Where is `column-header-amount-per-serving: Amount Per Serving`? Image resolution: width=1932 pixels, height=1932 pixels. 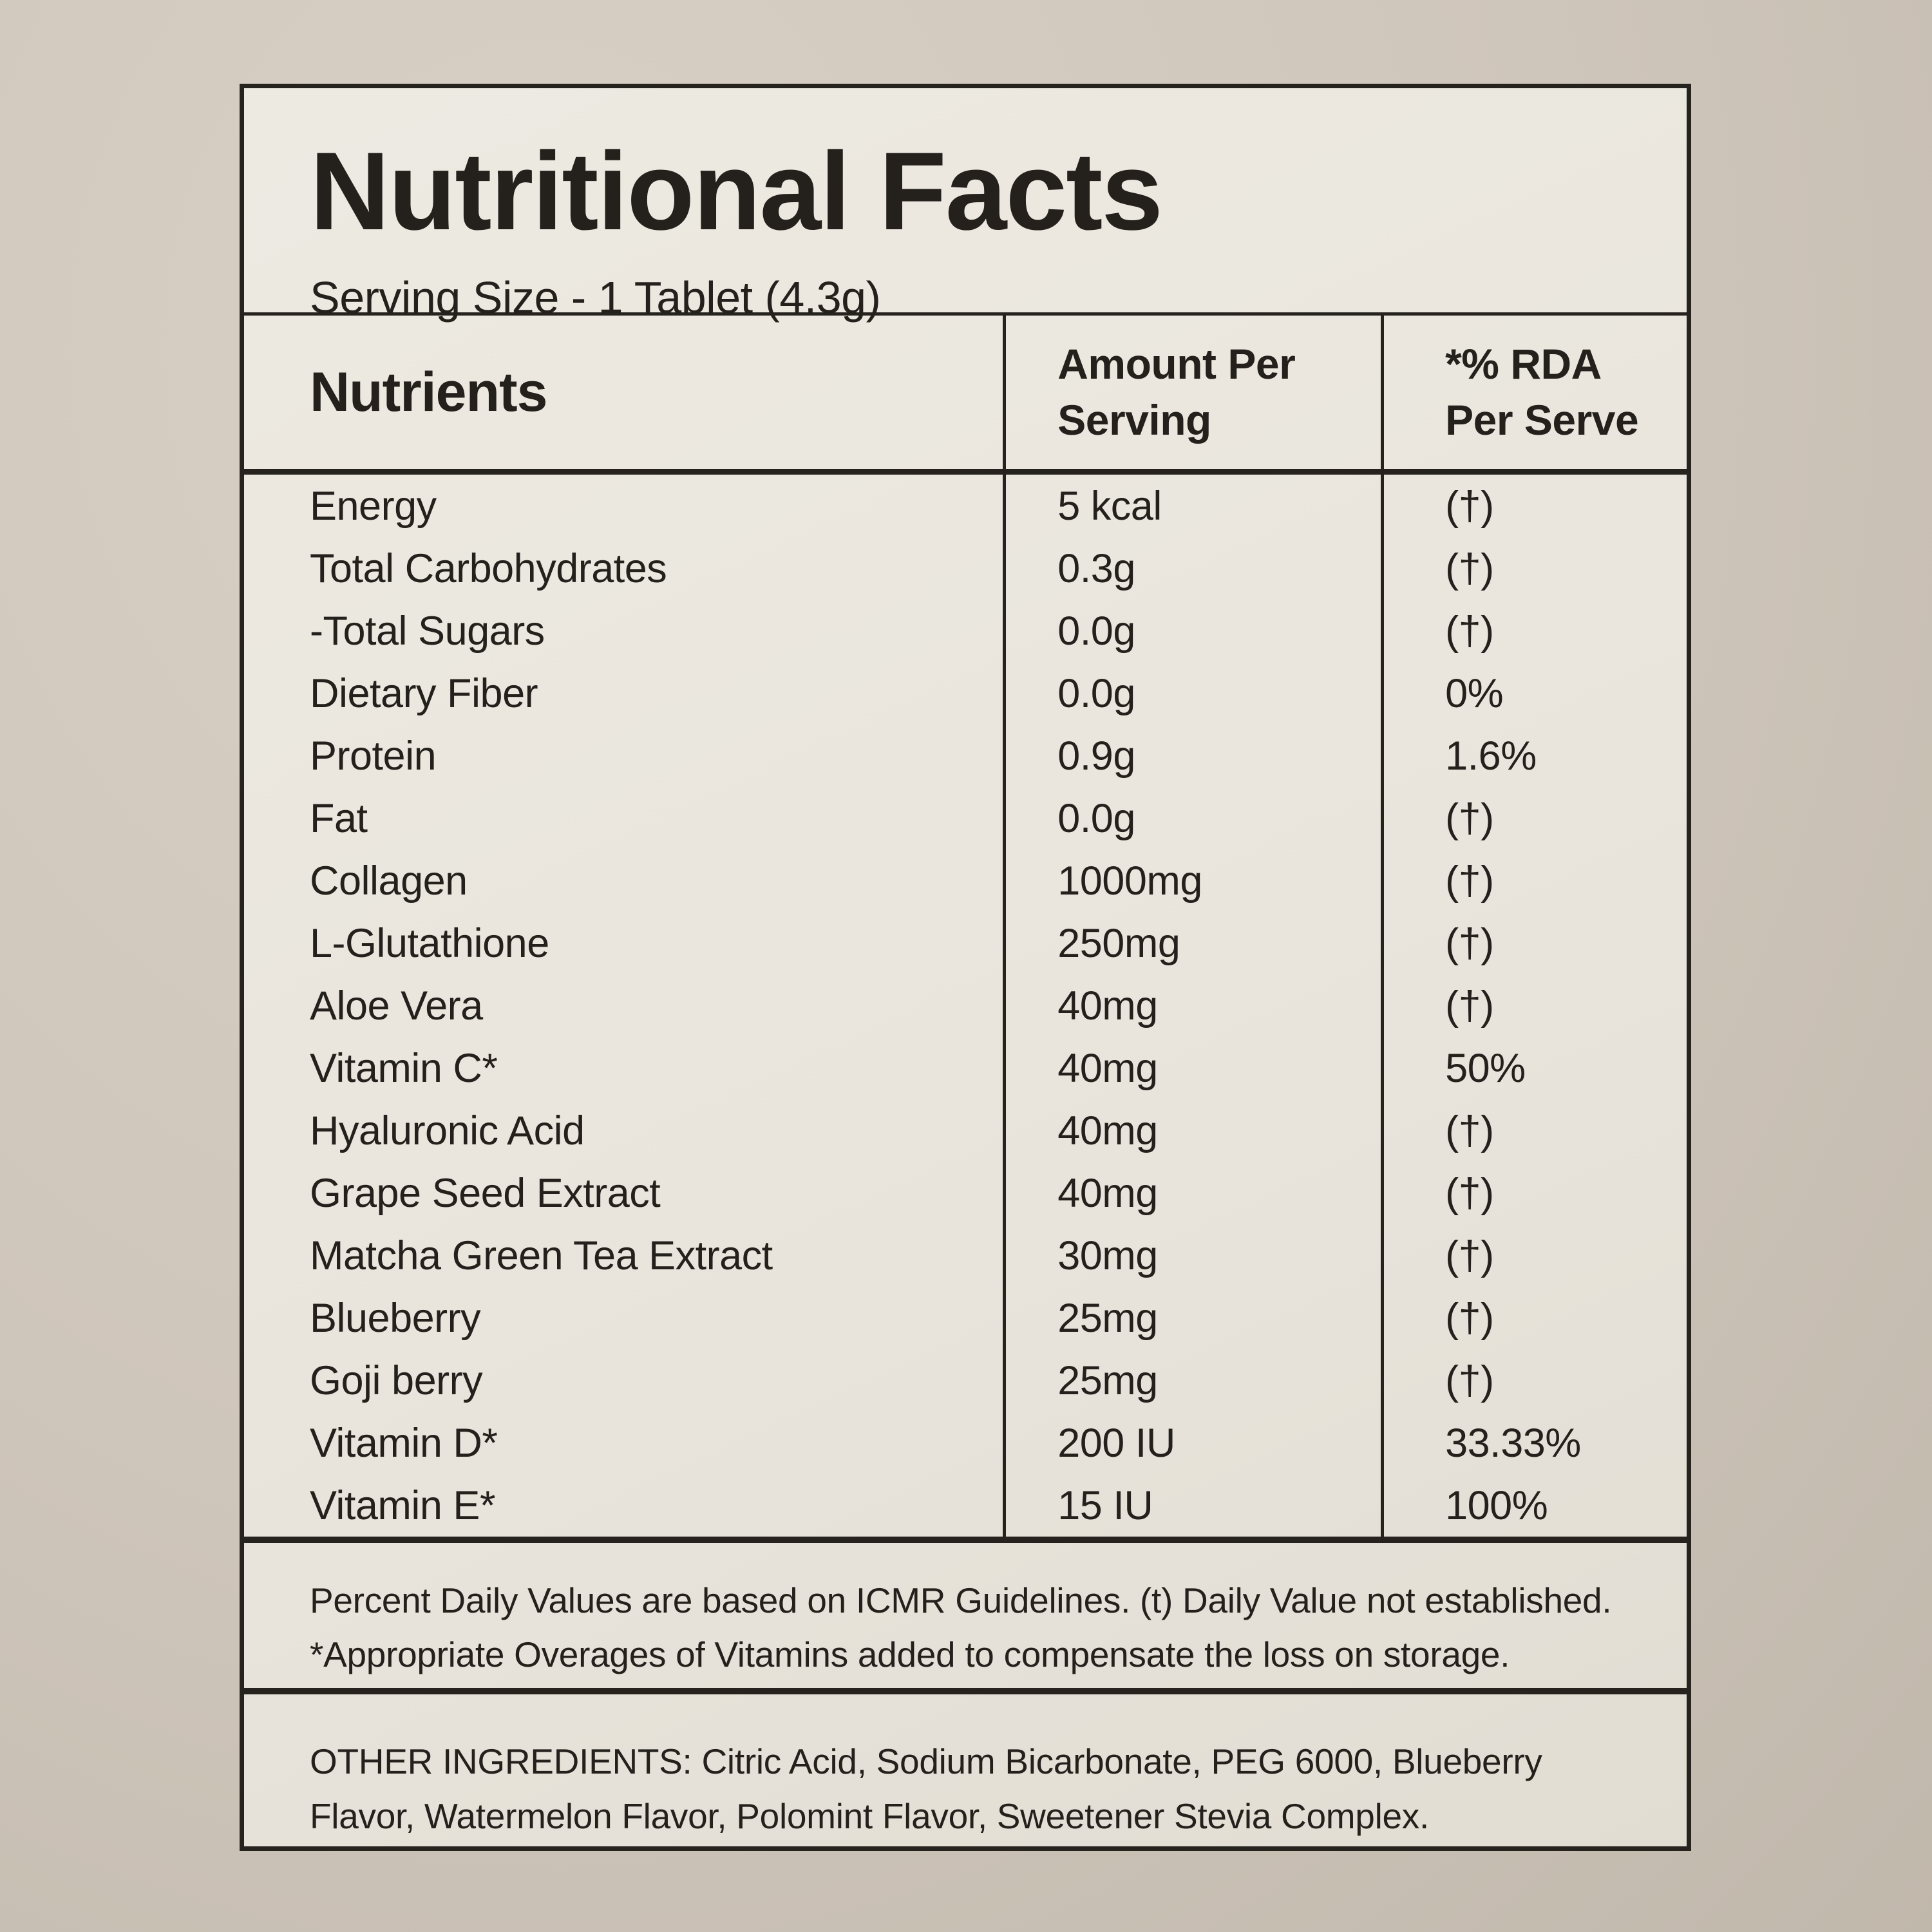
column-header-amount-per-serving: Amount Per Serving is located at coordinates (1192, 393).